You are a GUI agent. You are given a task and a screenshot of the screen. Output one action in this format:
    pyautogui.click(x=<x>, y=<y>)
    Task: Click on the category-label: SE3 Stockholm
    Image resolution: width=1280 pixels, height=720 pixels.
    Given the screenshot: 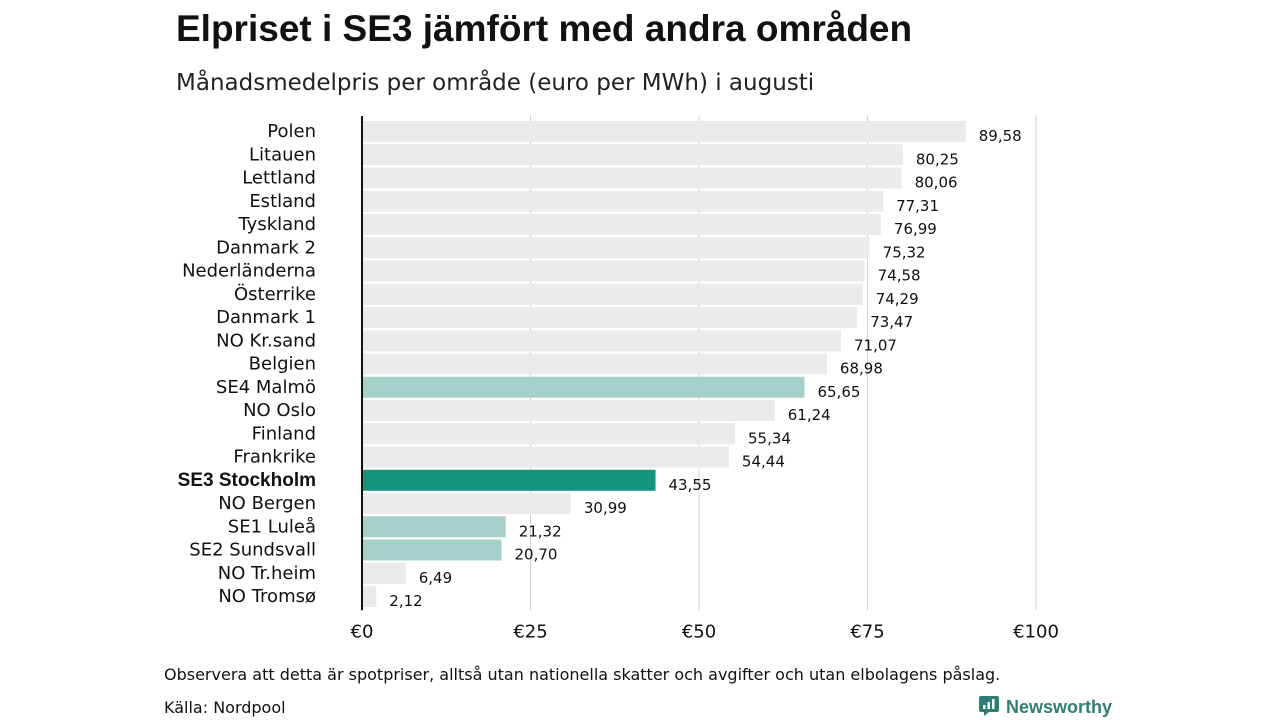 What is the action you would take?
    pyautogui.click(x=247, y=480)
    